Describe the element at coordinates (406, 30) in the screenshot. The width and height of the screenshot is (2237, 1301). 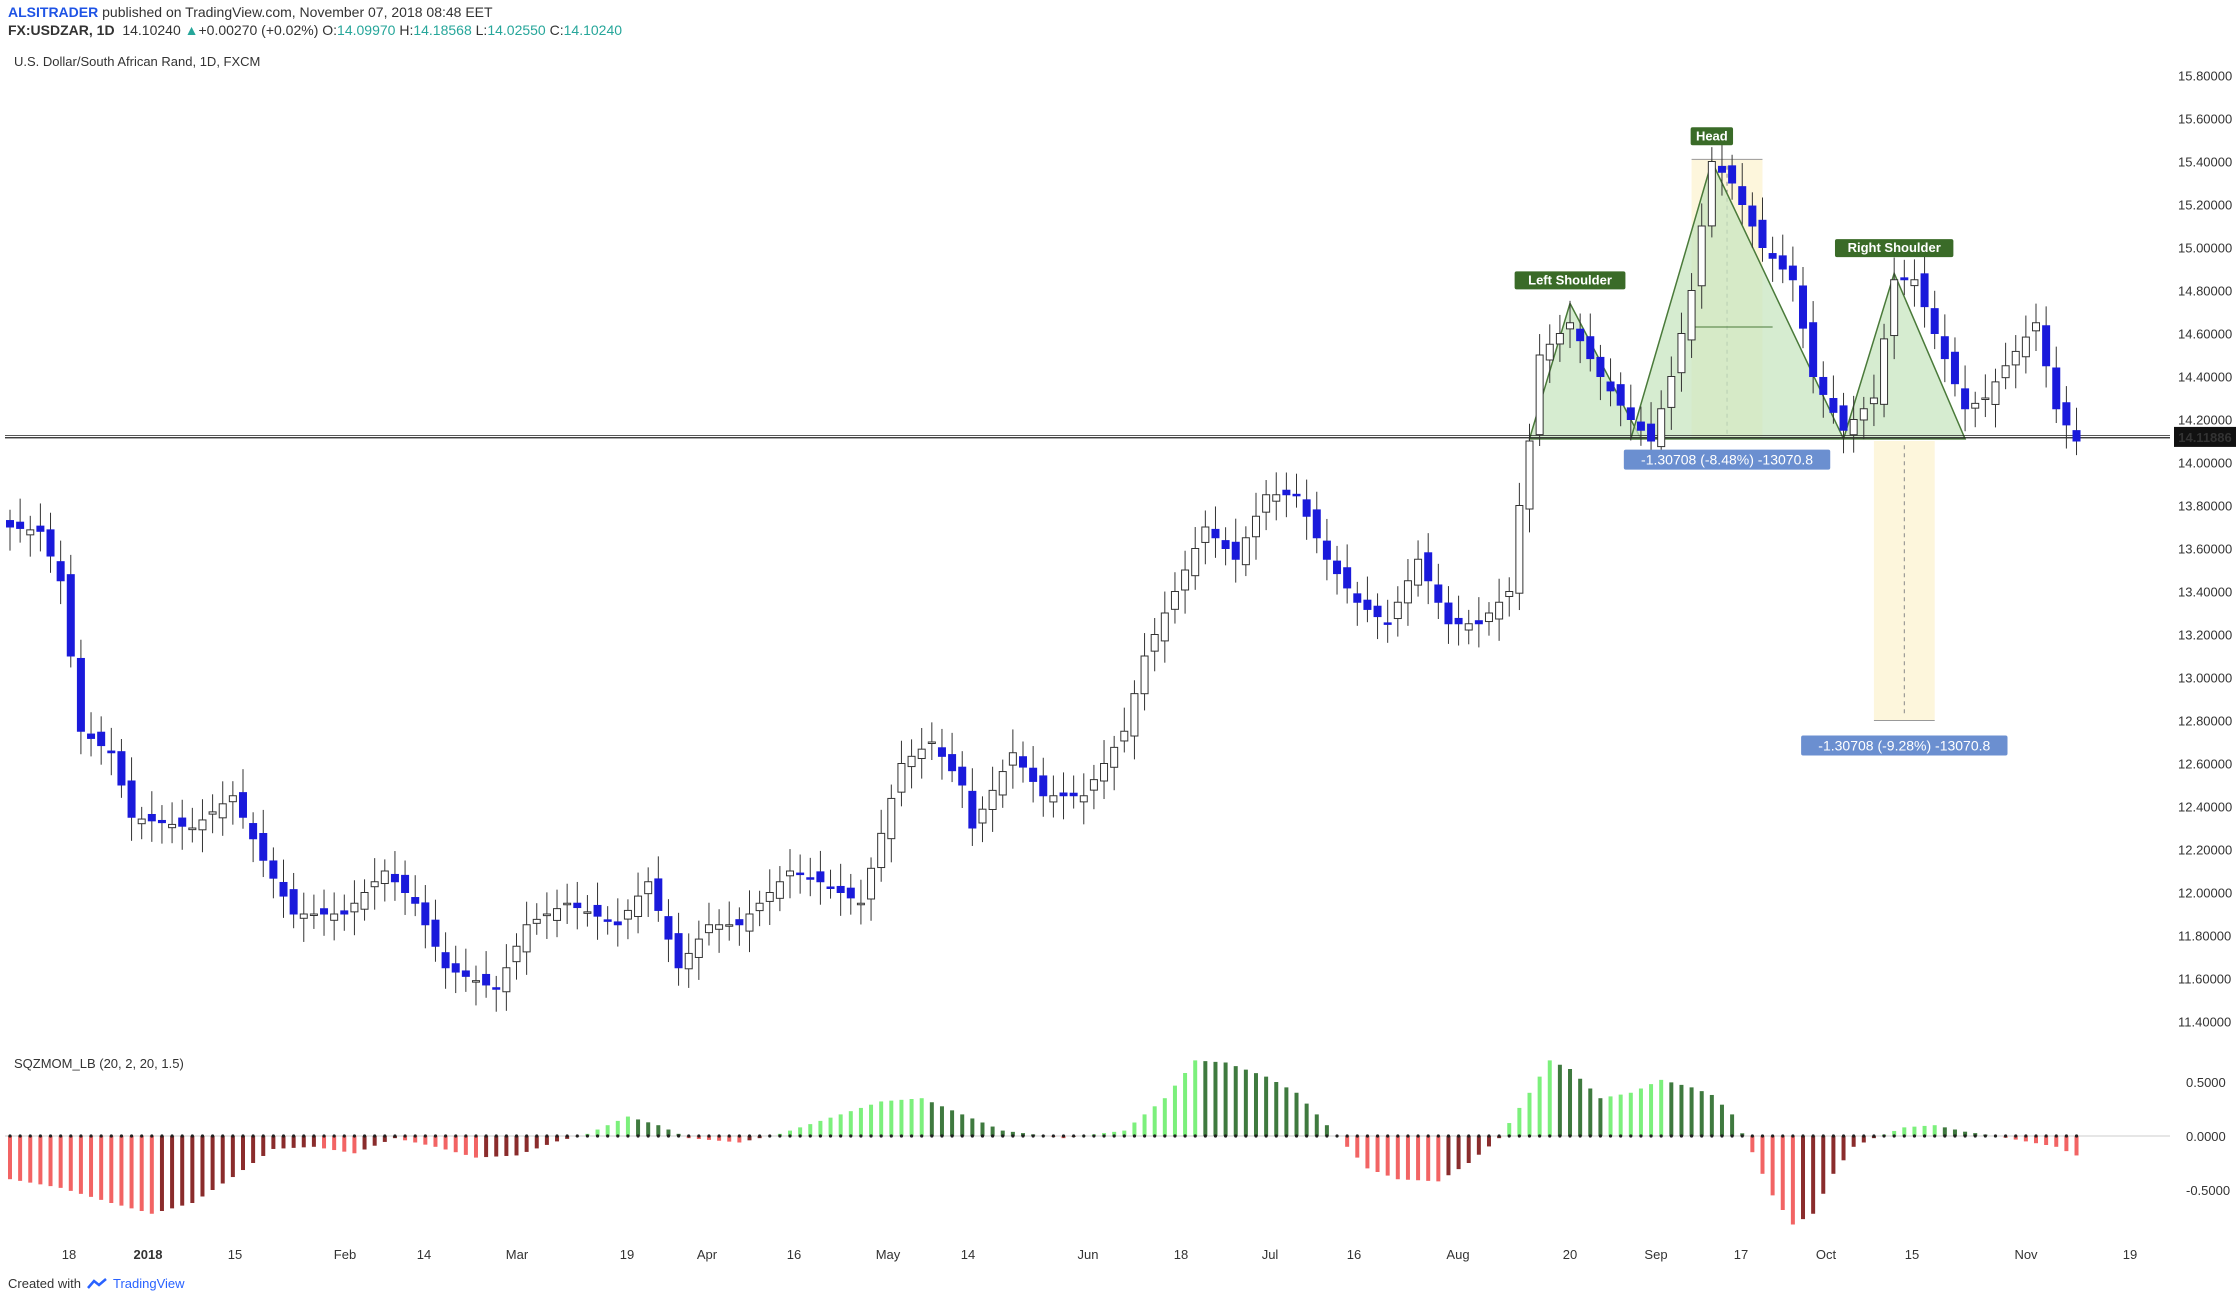
I see `high-label: H:` at that location.